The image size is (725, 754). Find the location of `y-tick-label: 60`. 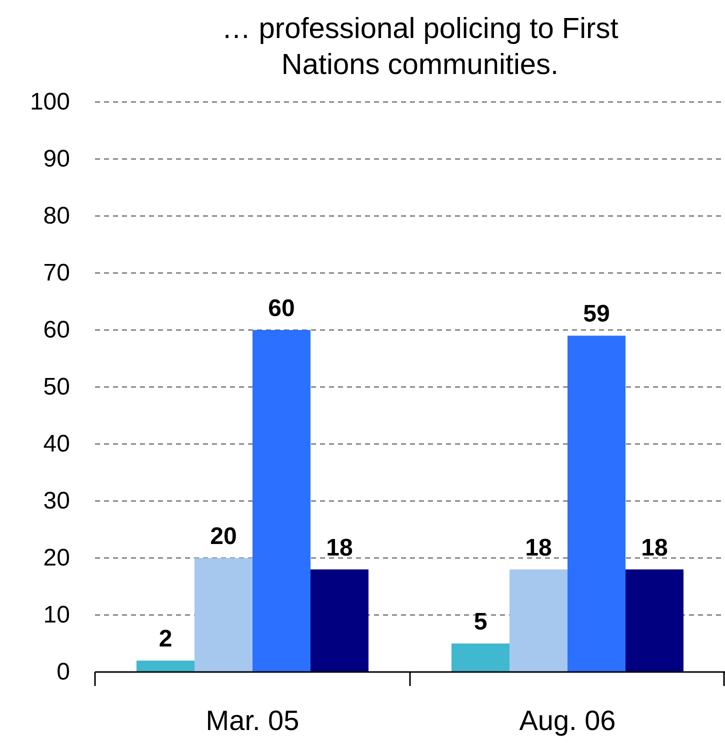

y-tick-label: 60 is located at coordinates (56, 330).